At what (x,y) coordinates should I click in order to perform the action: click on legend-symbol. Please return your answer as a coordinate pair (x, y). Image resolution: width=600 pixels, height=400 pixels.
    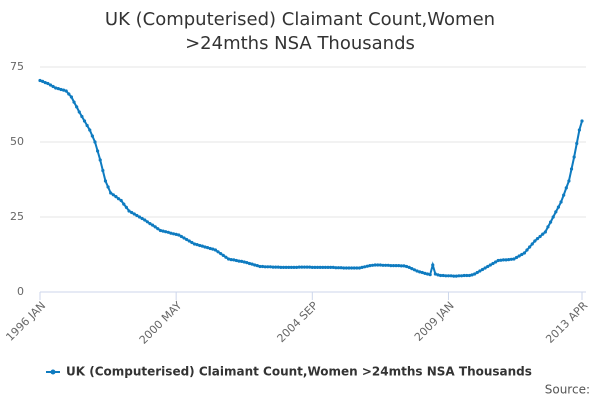
    Looking at the image, I should click on (53, 372).